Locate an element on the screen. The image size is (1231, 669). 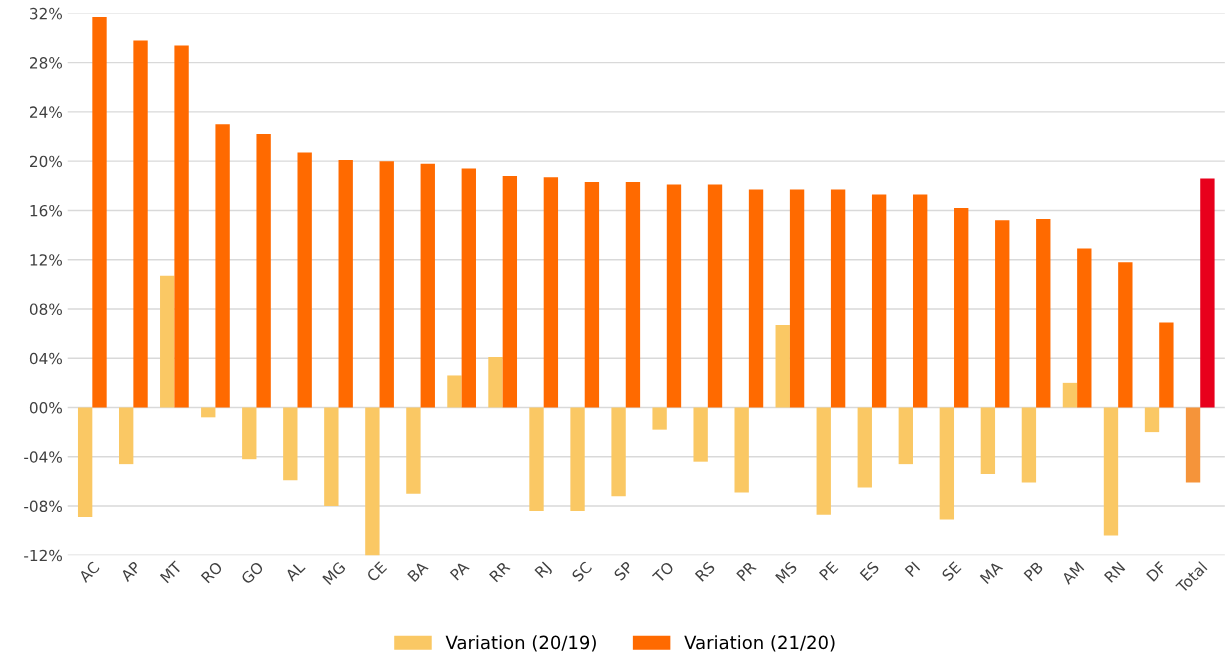
y-tick-label: -04% is located at coordinates (43, 457).